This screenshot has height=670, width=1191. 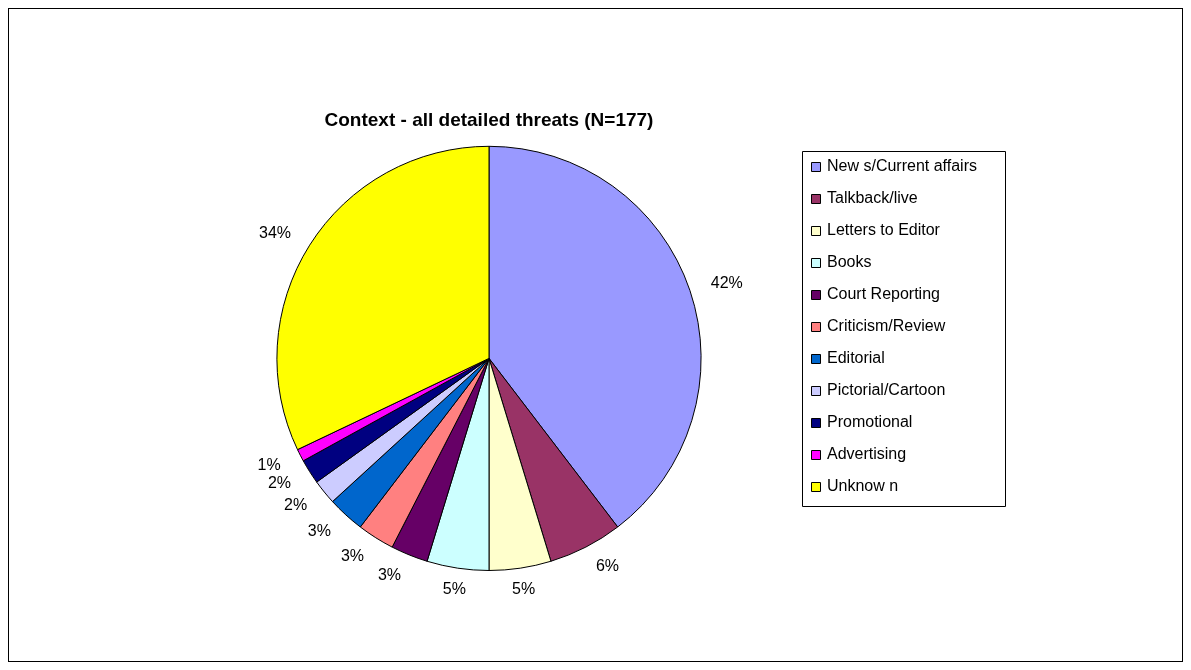 What do you see at coordinates (489, 119) in the screenshot?
I see `chart-title: Context - all detailed threats (N=177)` at bounding box center [489, 119].